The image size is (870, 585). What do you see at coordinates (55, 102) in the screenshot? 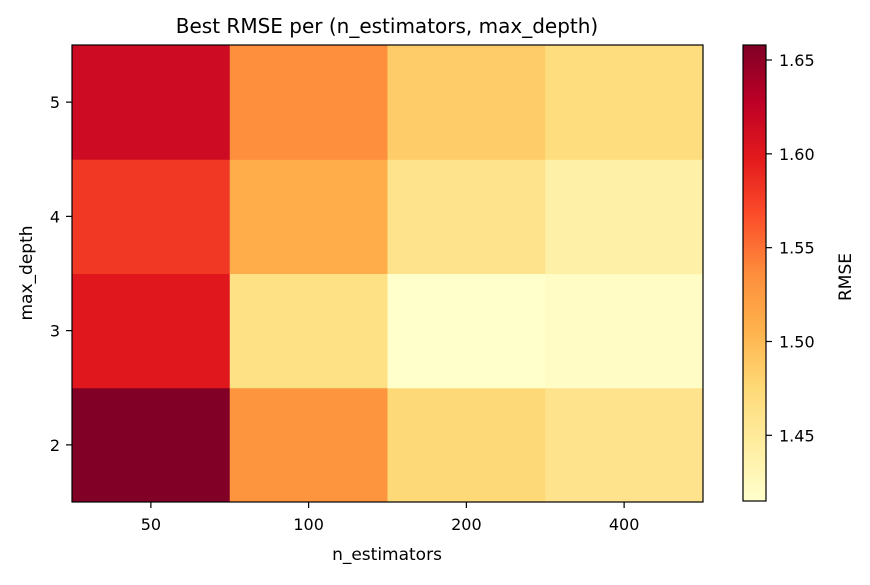
I see `y-tick-label: 5` at bounding box center [55, 102].